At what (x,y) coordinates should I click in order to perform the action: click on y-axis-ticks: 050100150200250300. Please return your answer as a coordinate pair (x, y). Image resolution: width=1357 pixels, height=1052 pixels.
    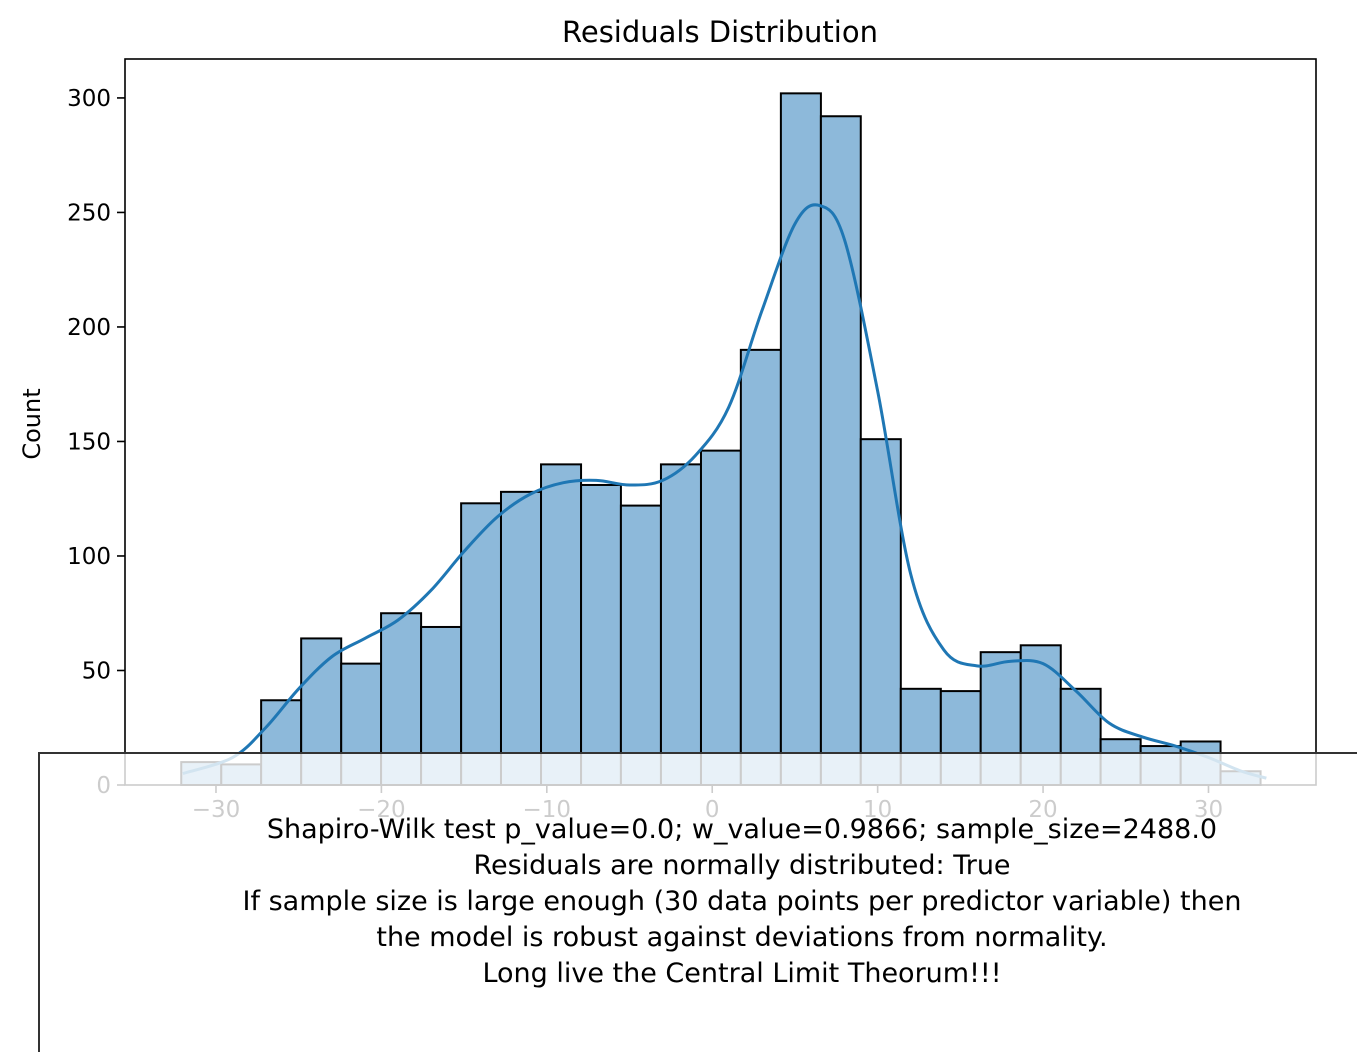
    Looking at the image, I should click on (96, 442).